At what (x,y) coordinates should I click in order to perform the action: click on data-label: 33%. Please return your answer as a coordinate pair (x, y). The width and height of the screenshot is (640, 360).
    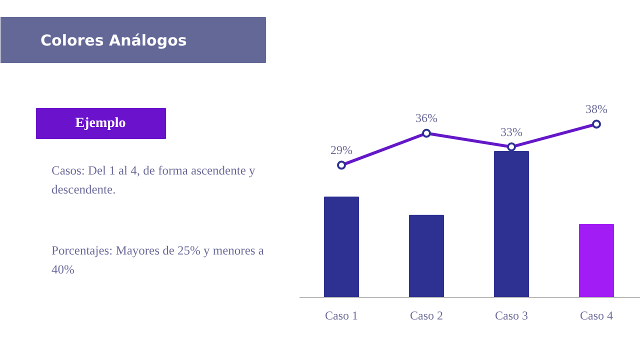
    Looking at the image, I should click on (511, 131).